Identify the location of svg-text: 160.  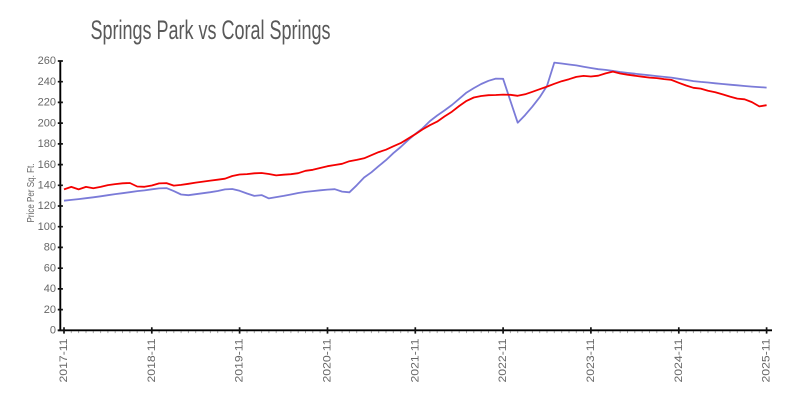
(47, 165).